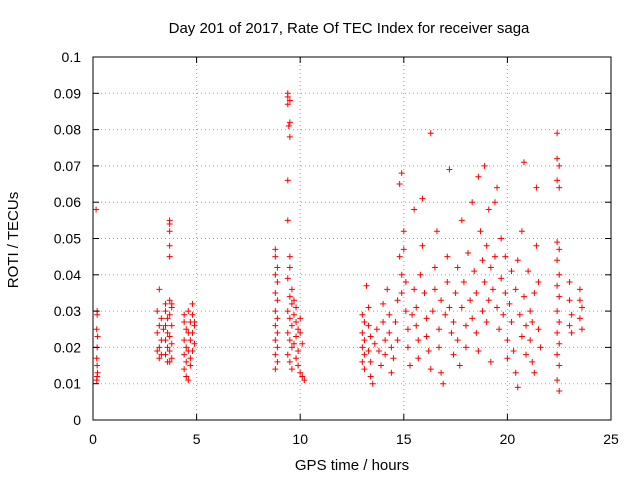 This screenshot has width=640, height=480. Describe the element at coordinates (508, 439) in the screenshot. I see `x-tick-label: 20` at that location.